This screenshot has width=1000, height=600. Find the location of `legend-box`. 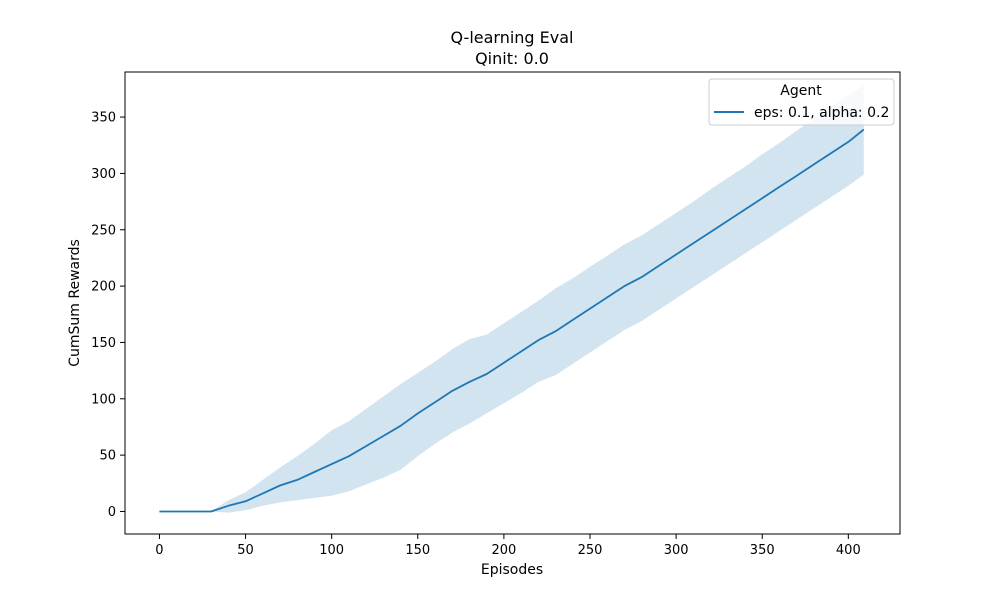

legend-box is located at coordinates (801, 102).